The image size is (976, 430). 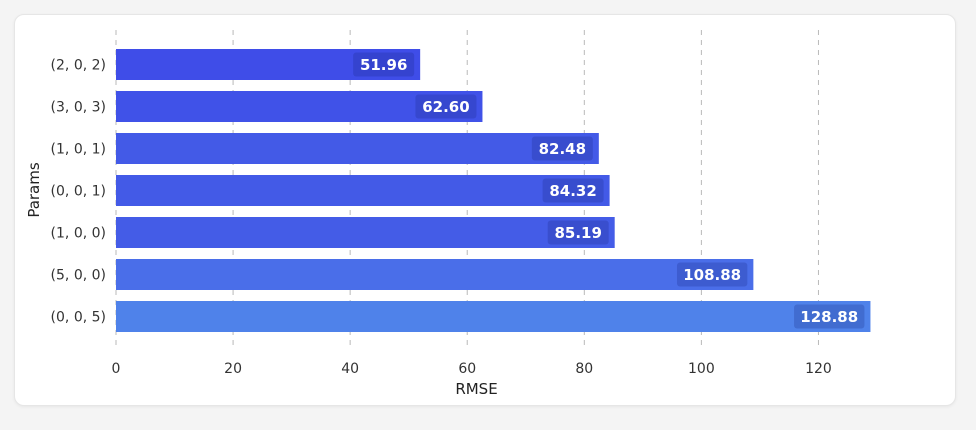 What do you see at coordinates (78, 318) in the screenshot?
I see `y-tick-label: (0, 0, 5)` at bounding box center [78, 318].